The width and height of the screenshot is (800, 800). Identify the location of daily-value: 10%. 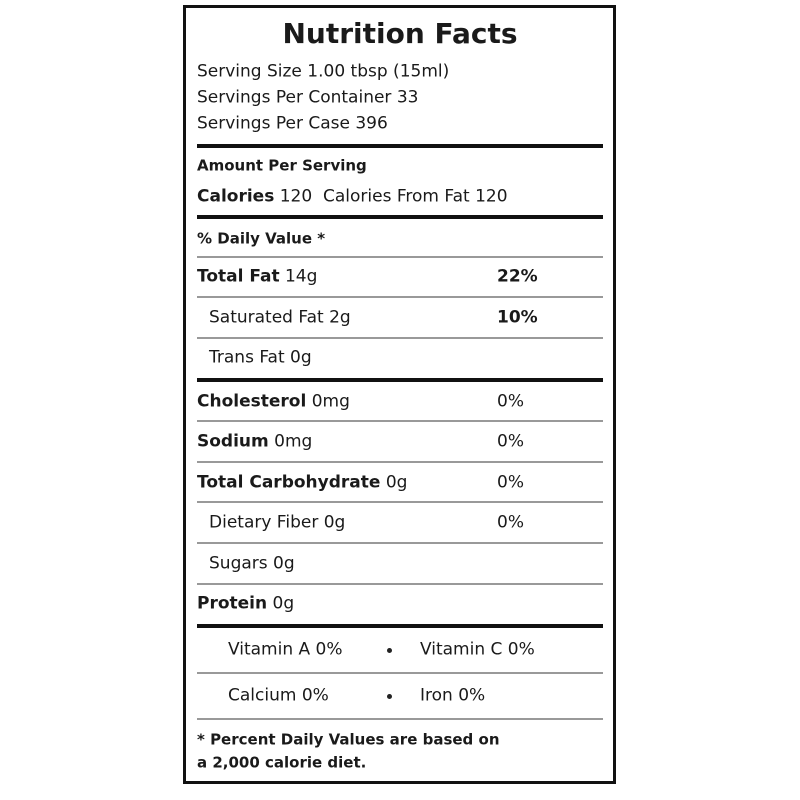
(517, 317).